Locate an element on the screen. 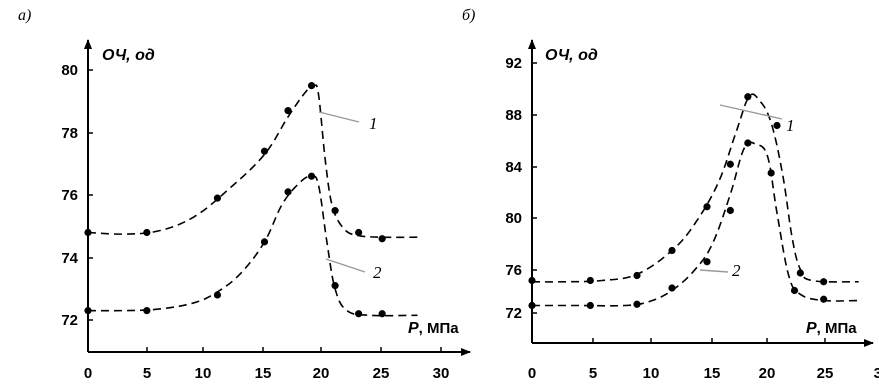 The width and height of the screenshot is (879, 384). y-tick-label: 88 is located at coordinates (513, 115).